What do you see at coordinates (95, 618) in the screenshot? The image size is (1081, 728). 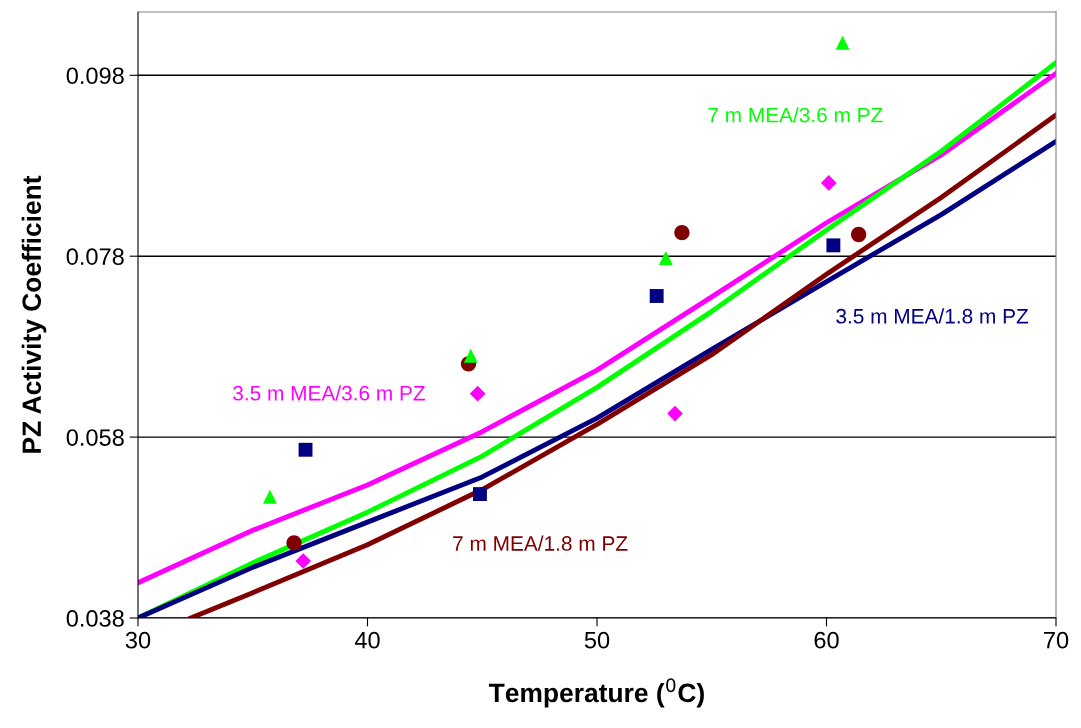 I see `y-tick-label: 0.038` at bounding box center [95, 618].